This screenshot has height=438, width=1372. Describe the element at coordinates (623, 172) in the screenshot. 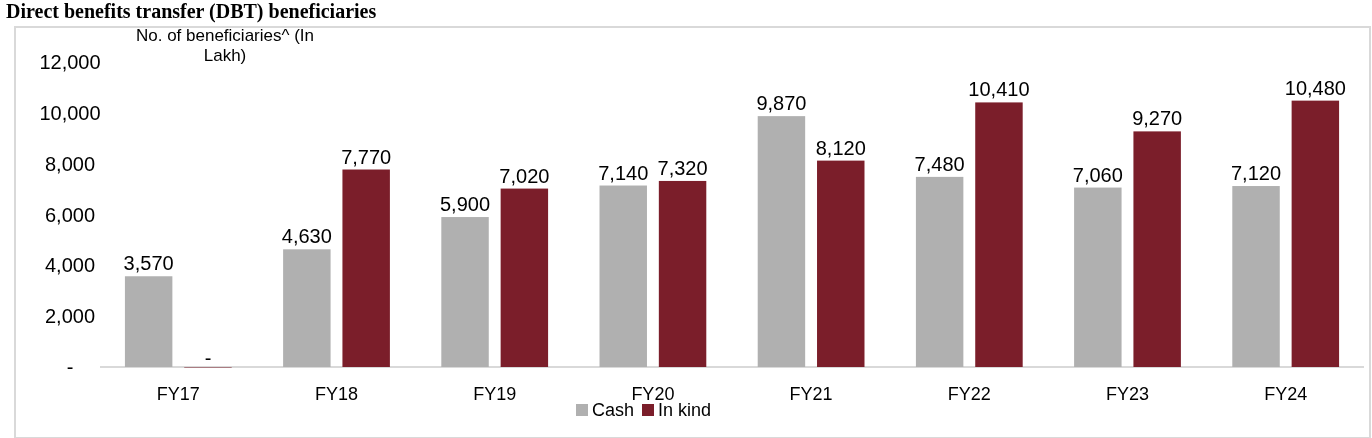

I see `data-label: 7,140` at that location.